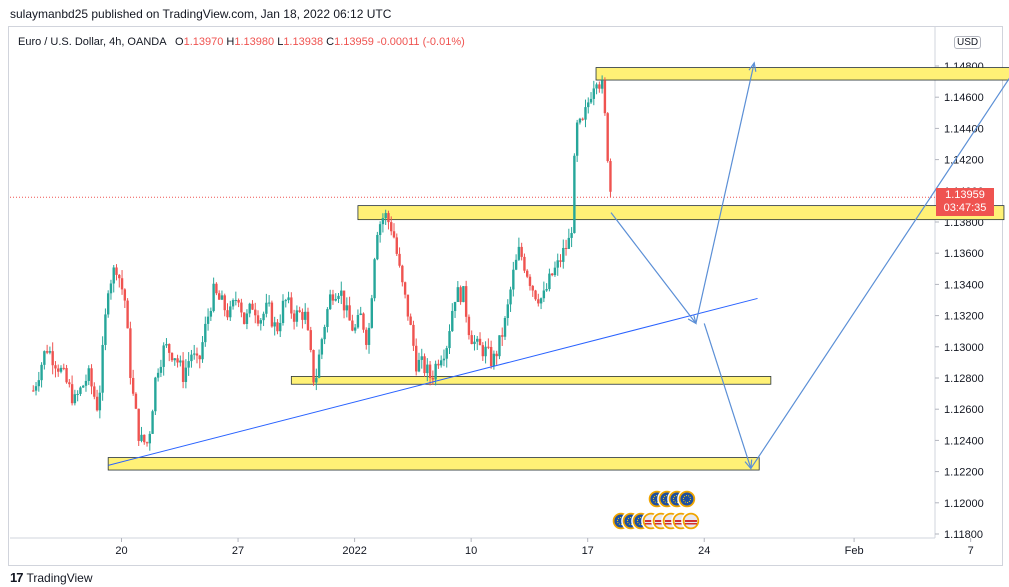  What do you see at coordinates (964, 441) in the screenshot?
I see `y-tick-label: 1.12400` at bounding box center [964, 441].